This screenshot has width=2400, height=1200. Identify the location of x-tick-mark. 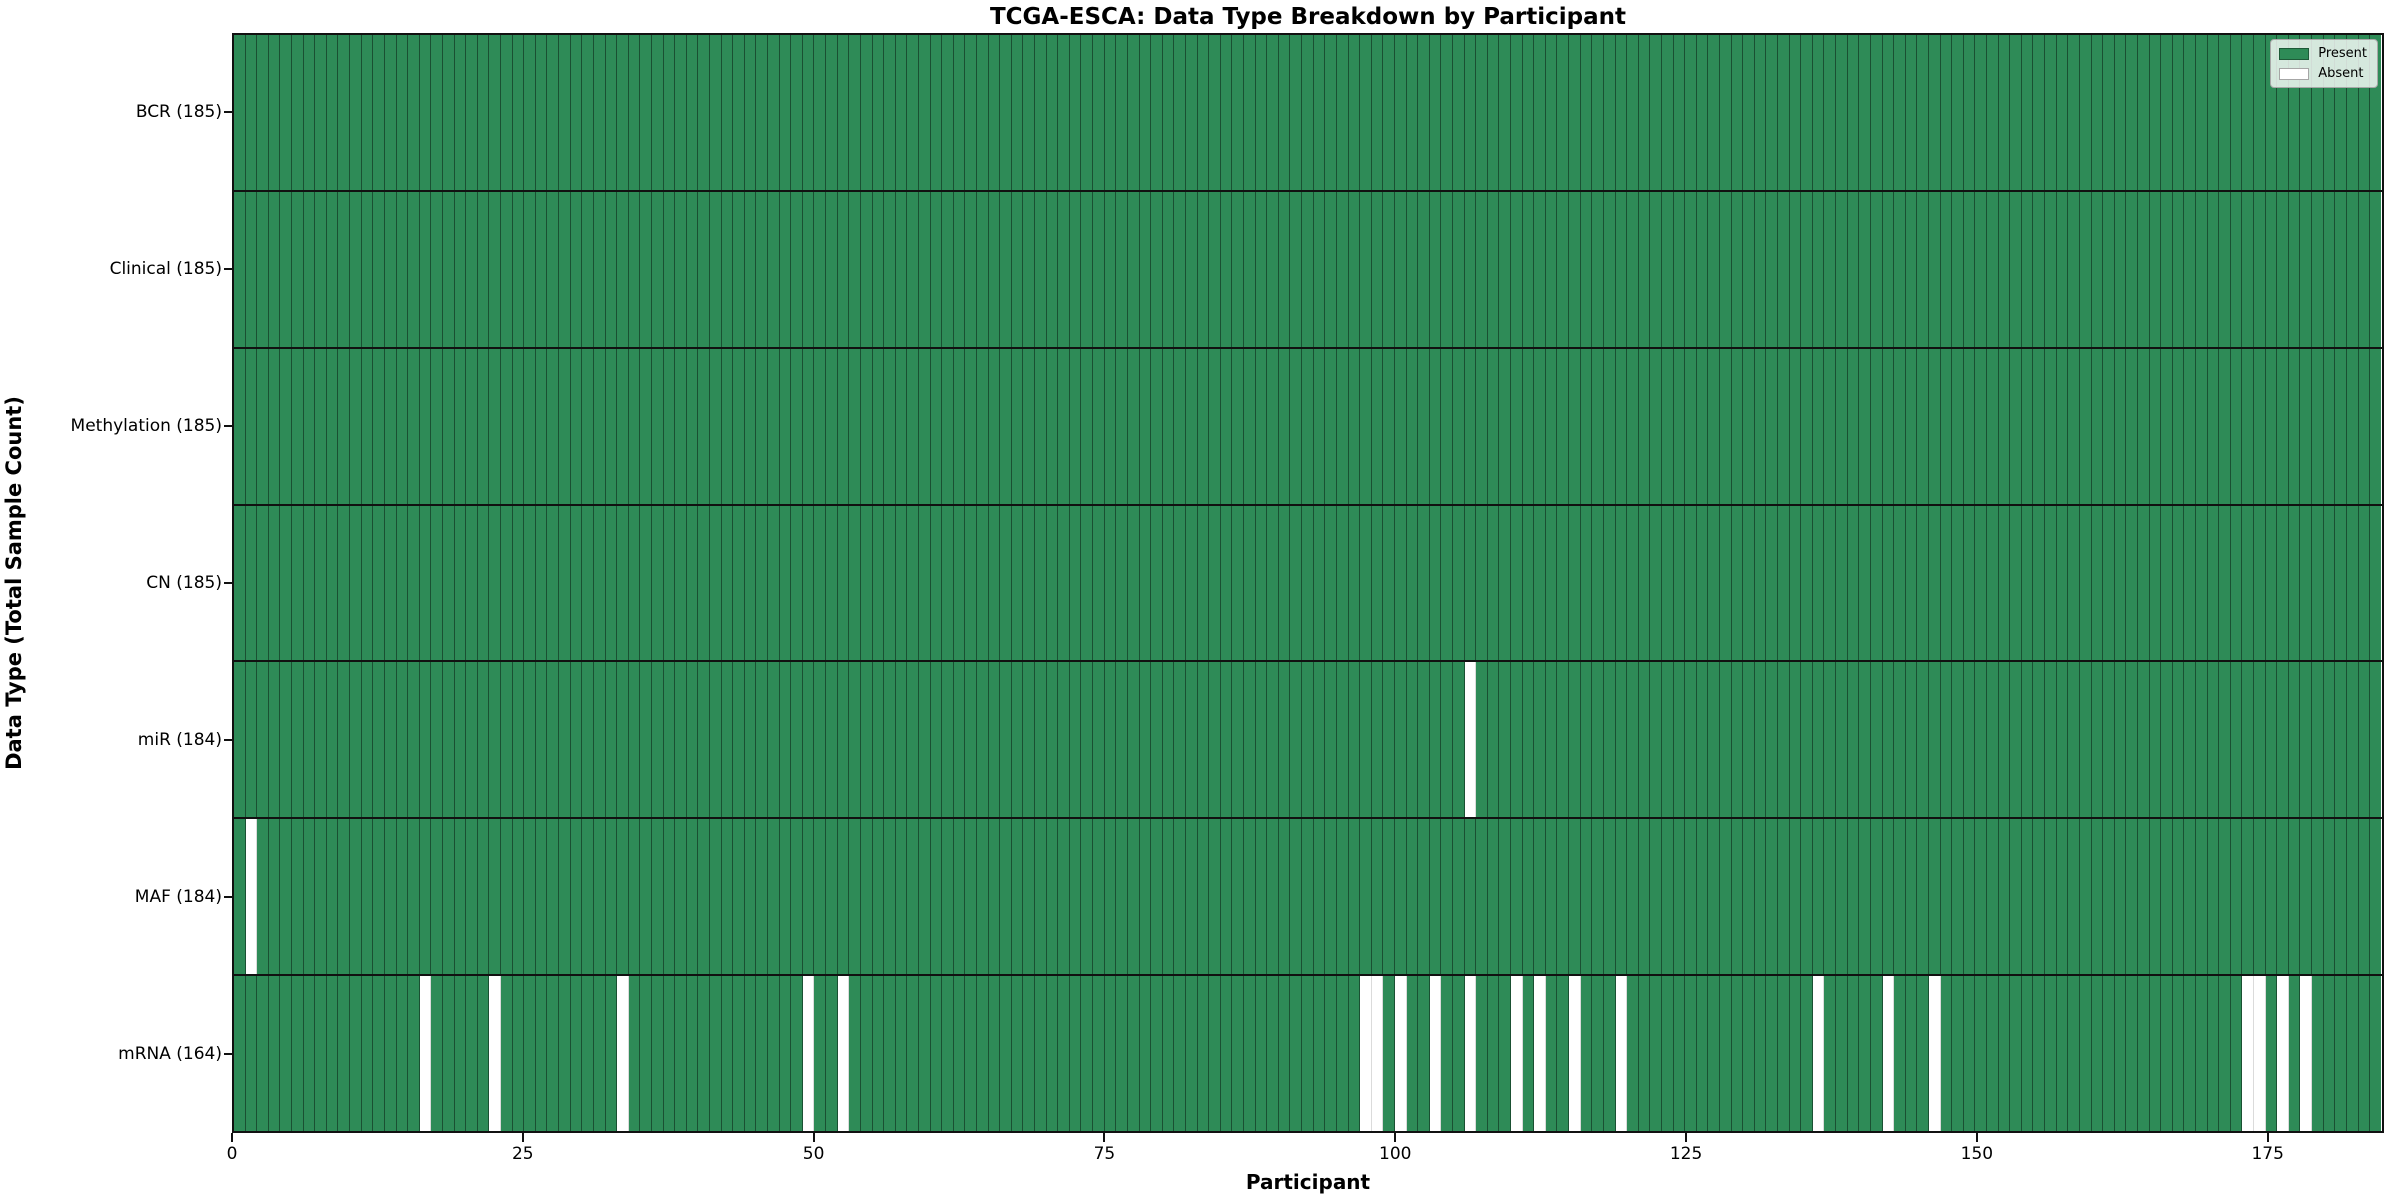
(232, 1137).